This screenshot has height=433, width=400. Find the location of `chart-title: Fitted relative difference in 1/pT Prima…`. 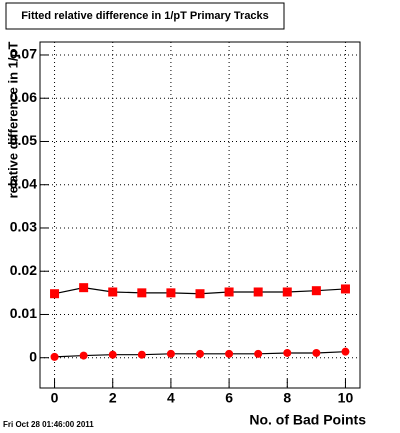

chart-title: Fitted relative difference in 1/pT Prima… is located at coordinates (145, 16).